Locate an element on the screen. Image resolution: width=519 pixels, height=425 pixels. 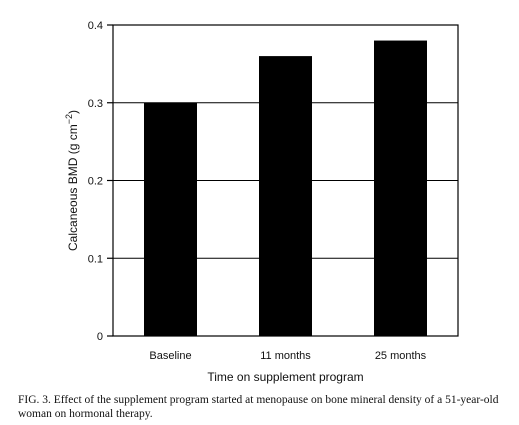
y-axis-title: Calcaneous BMD (g cm−2) is located at coordinates (72, 180).